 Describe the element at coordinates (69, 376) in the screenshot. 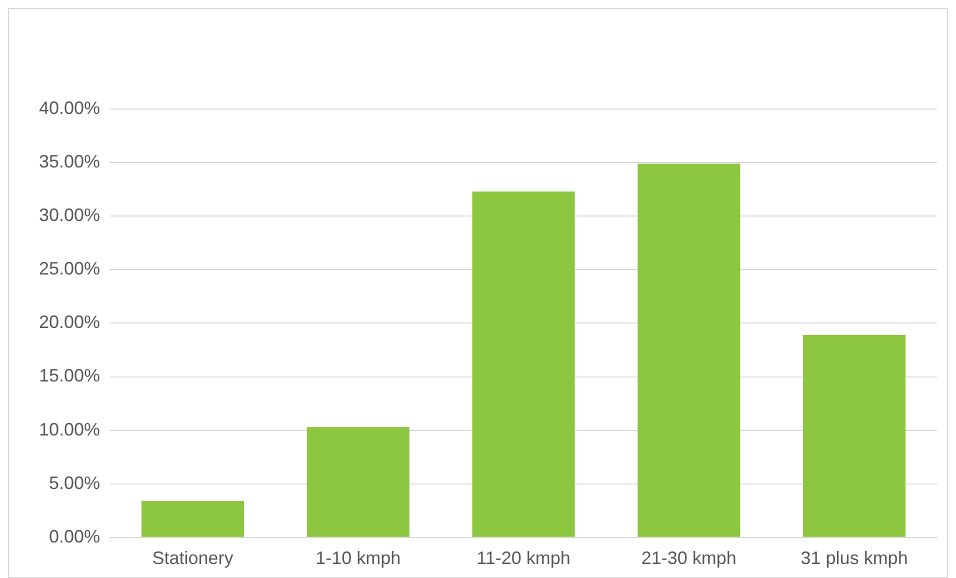

I see `y-tick-label: 15.00%` at that location.